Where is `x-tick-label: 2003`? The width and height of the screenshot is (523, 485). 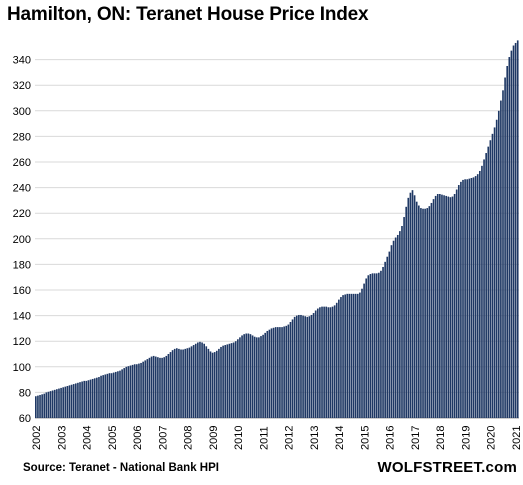 x-tick-label: 2003 is located at coordinates (62, 438).